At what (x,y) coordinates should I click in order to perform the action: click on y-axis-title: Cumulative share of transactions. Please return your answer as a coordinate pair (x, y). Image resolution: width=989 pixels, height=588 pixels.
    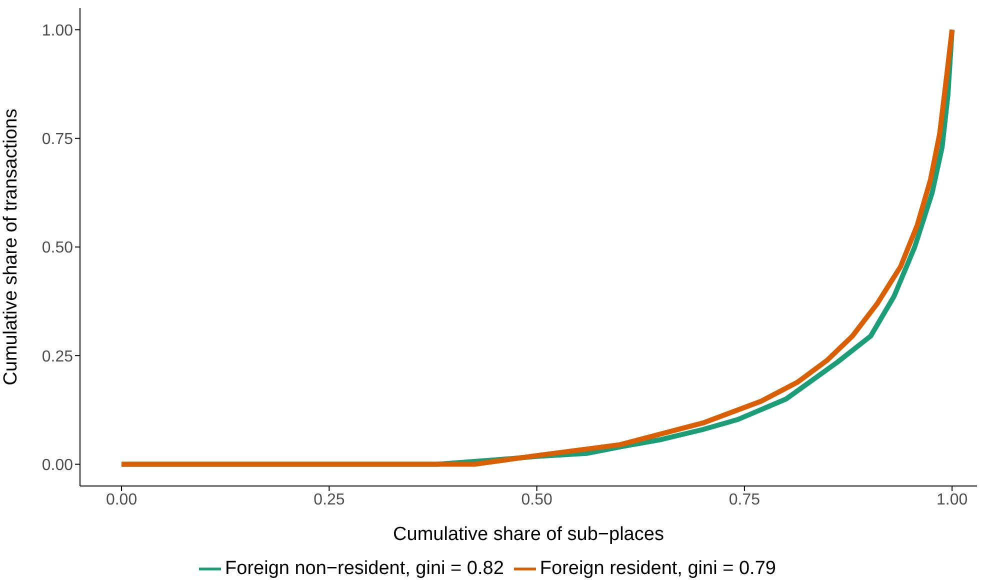
    Looking at the image, I should click on (11, 247).